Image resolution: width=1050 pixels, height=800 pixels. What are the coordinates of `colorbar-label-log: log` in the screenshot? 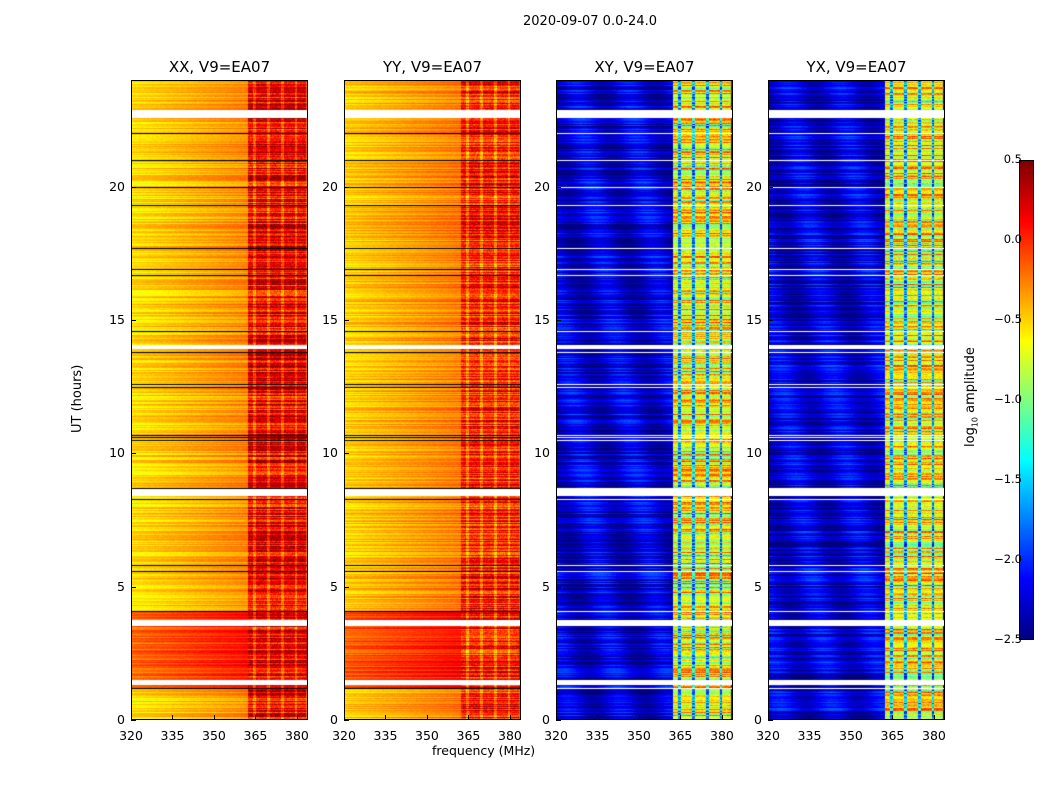 It's located at (970, 437).